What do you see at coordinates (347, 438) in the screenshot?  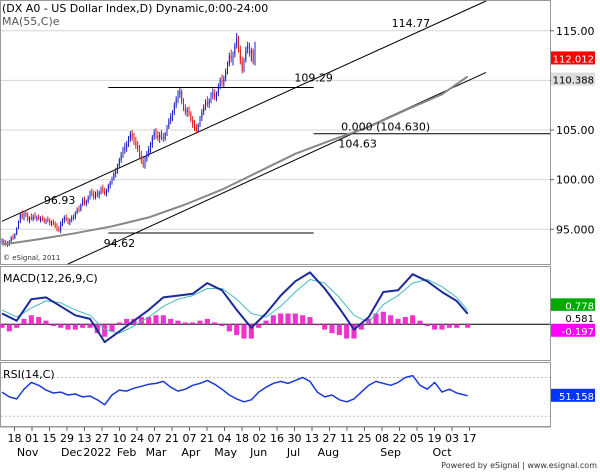 I see `x-tick-label: 11` at bounding box center [347, 438].